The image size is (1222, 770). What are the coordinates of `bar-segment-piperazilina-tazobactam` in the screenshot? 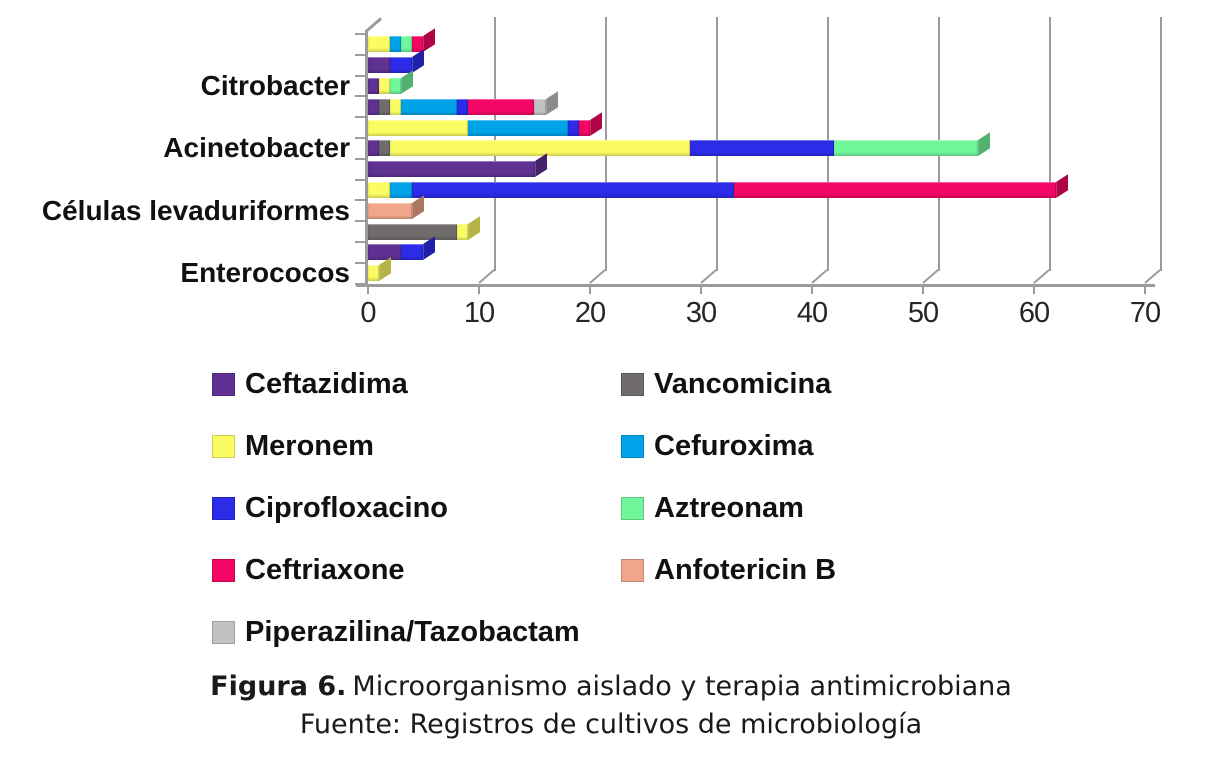 It's located at (540, 106).